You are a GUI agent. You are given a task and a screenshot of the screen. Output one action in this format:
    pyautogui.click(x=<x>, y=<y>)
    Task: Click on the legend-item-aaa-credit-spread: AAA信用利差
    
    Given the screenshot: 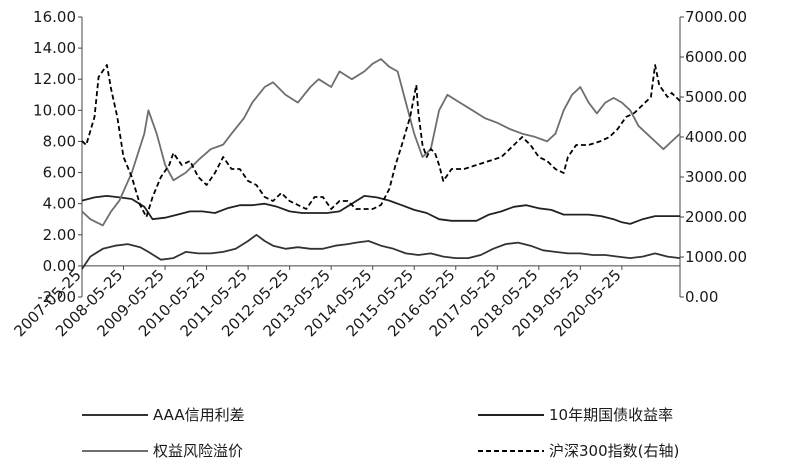 What is the action you would take?
    pyautogui.click(x=163, y=415)
    